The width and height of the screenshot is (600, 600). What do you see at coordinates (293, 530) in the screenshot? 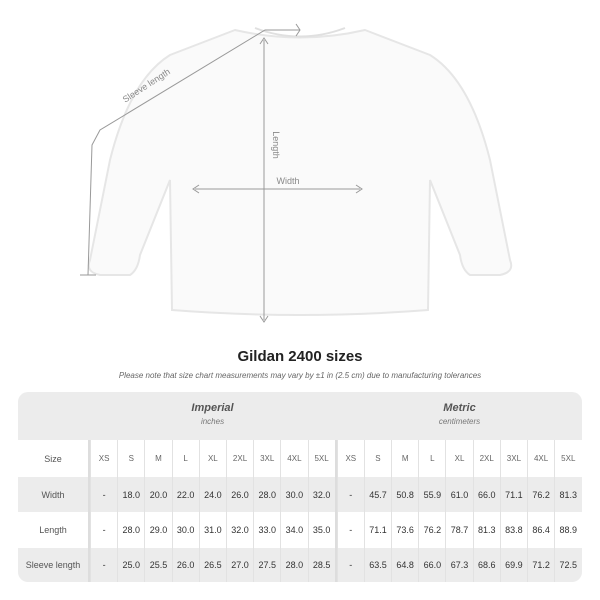
I see `imperial-cell: 34.0` at bounding box center [293, 530].